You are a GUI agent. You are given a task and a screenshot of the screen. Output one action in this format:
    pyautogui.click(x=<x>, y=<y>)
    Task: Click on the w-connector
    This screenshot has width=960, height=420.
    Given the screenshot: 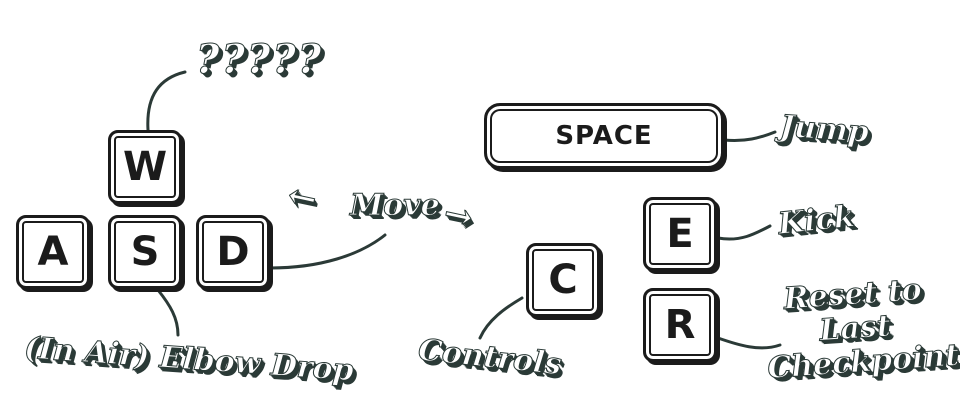 What is the action you would take?
    pyautogui.click(x=166, y=101)
    